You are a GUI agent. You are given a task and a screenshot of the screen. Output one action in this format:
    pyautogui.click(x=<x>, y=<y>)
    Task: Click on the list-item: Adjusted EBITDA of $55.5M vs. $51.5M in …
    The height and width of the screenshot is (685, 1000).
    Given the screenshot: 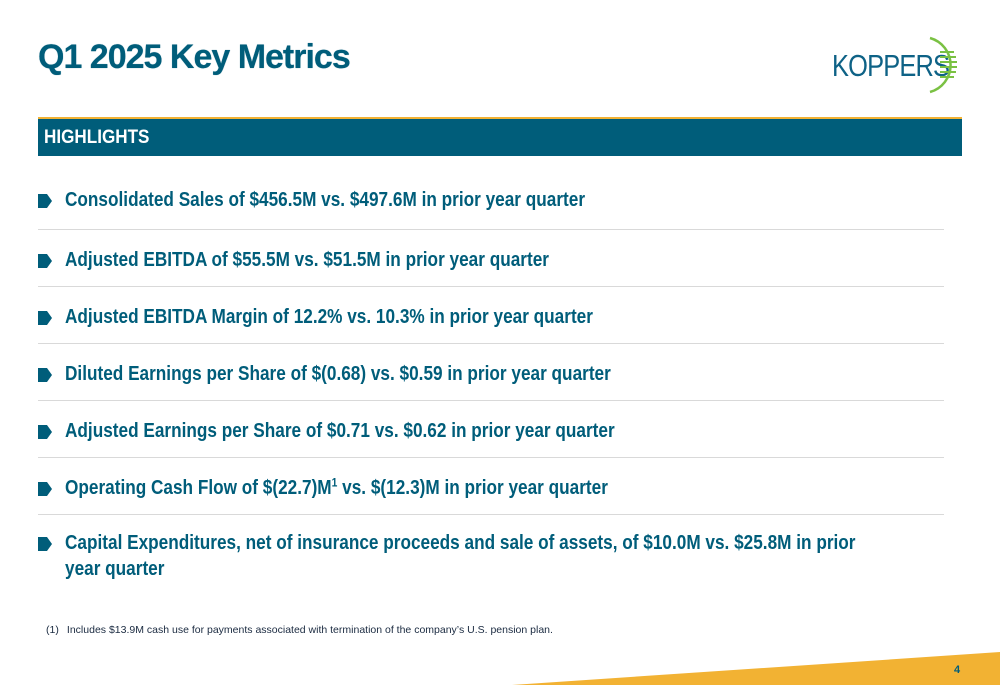 What is the action you would take?
    pyautogui.click(x=491, y=258)
    